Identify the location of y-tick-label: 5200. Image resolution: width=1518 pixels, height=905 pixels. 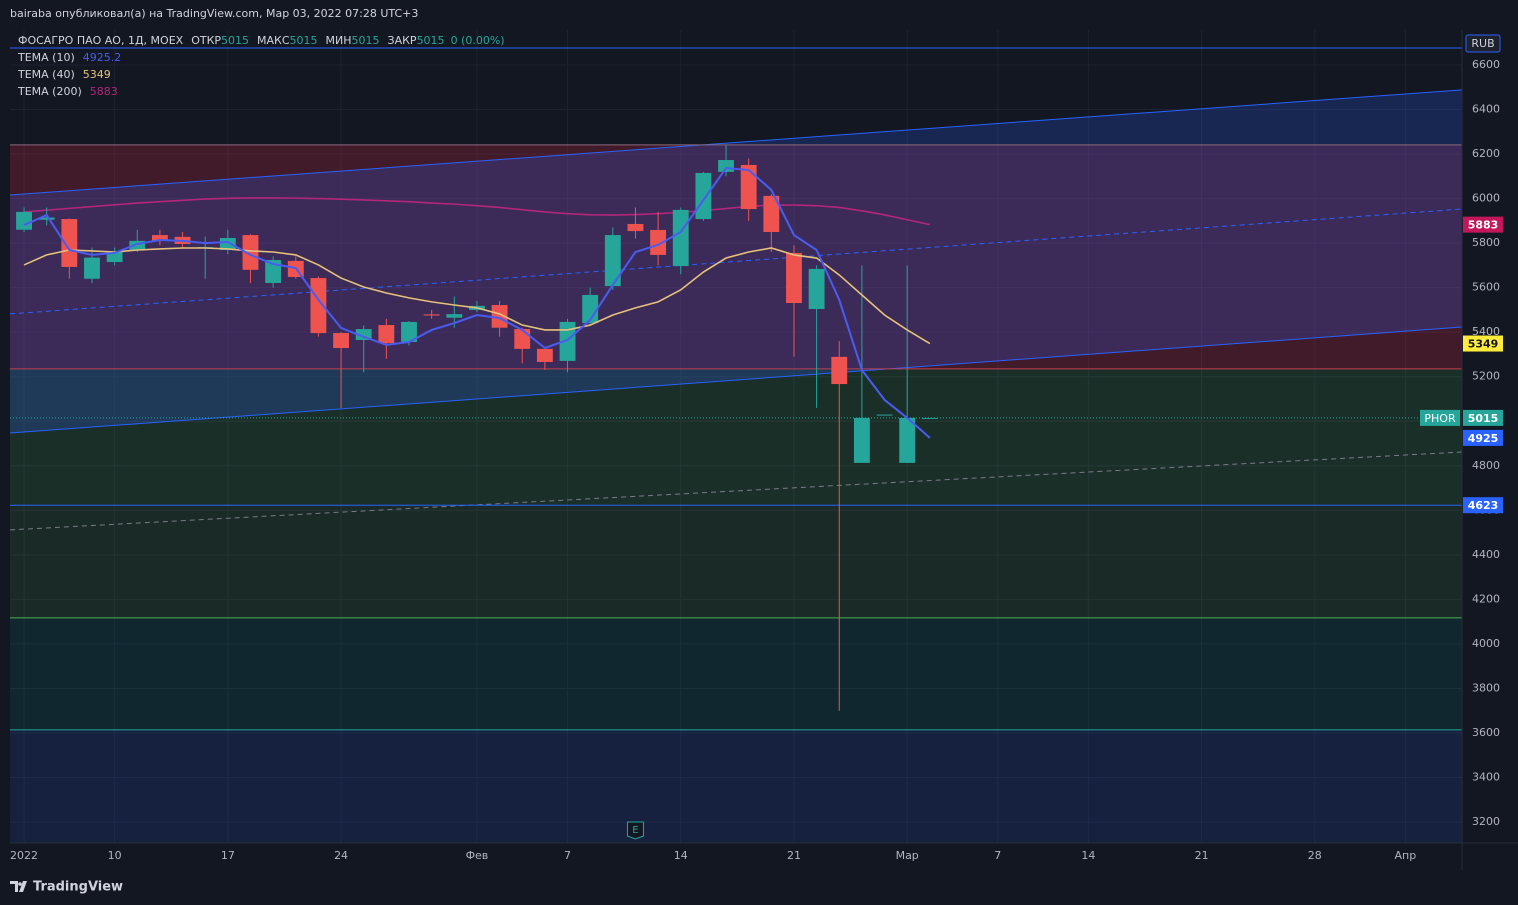
(1486, 376).